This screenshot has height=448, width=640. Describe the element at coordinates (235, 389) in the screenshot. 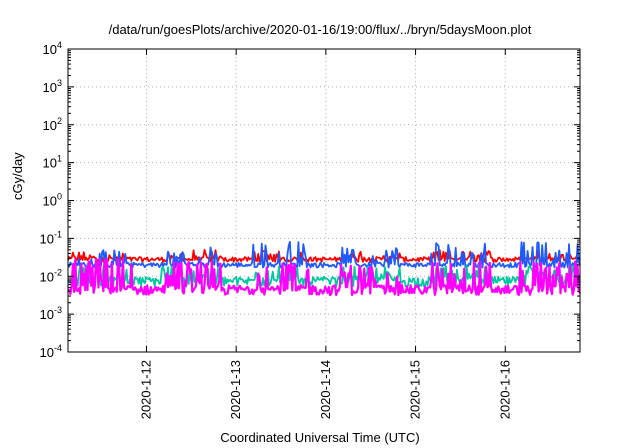

I see `x-tick-label: 2020-1-13` at that location.